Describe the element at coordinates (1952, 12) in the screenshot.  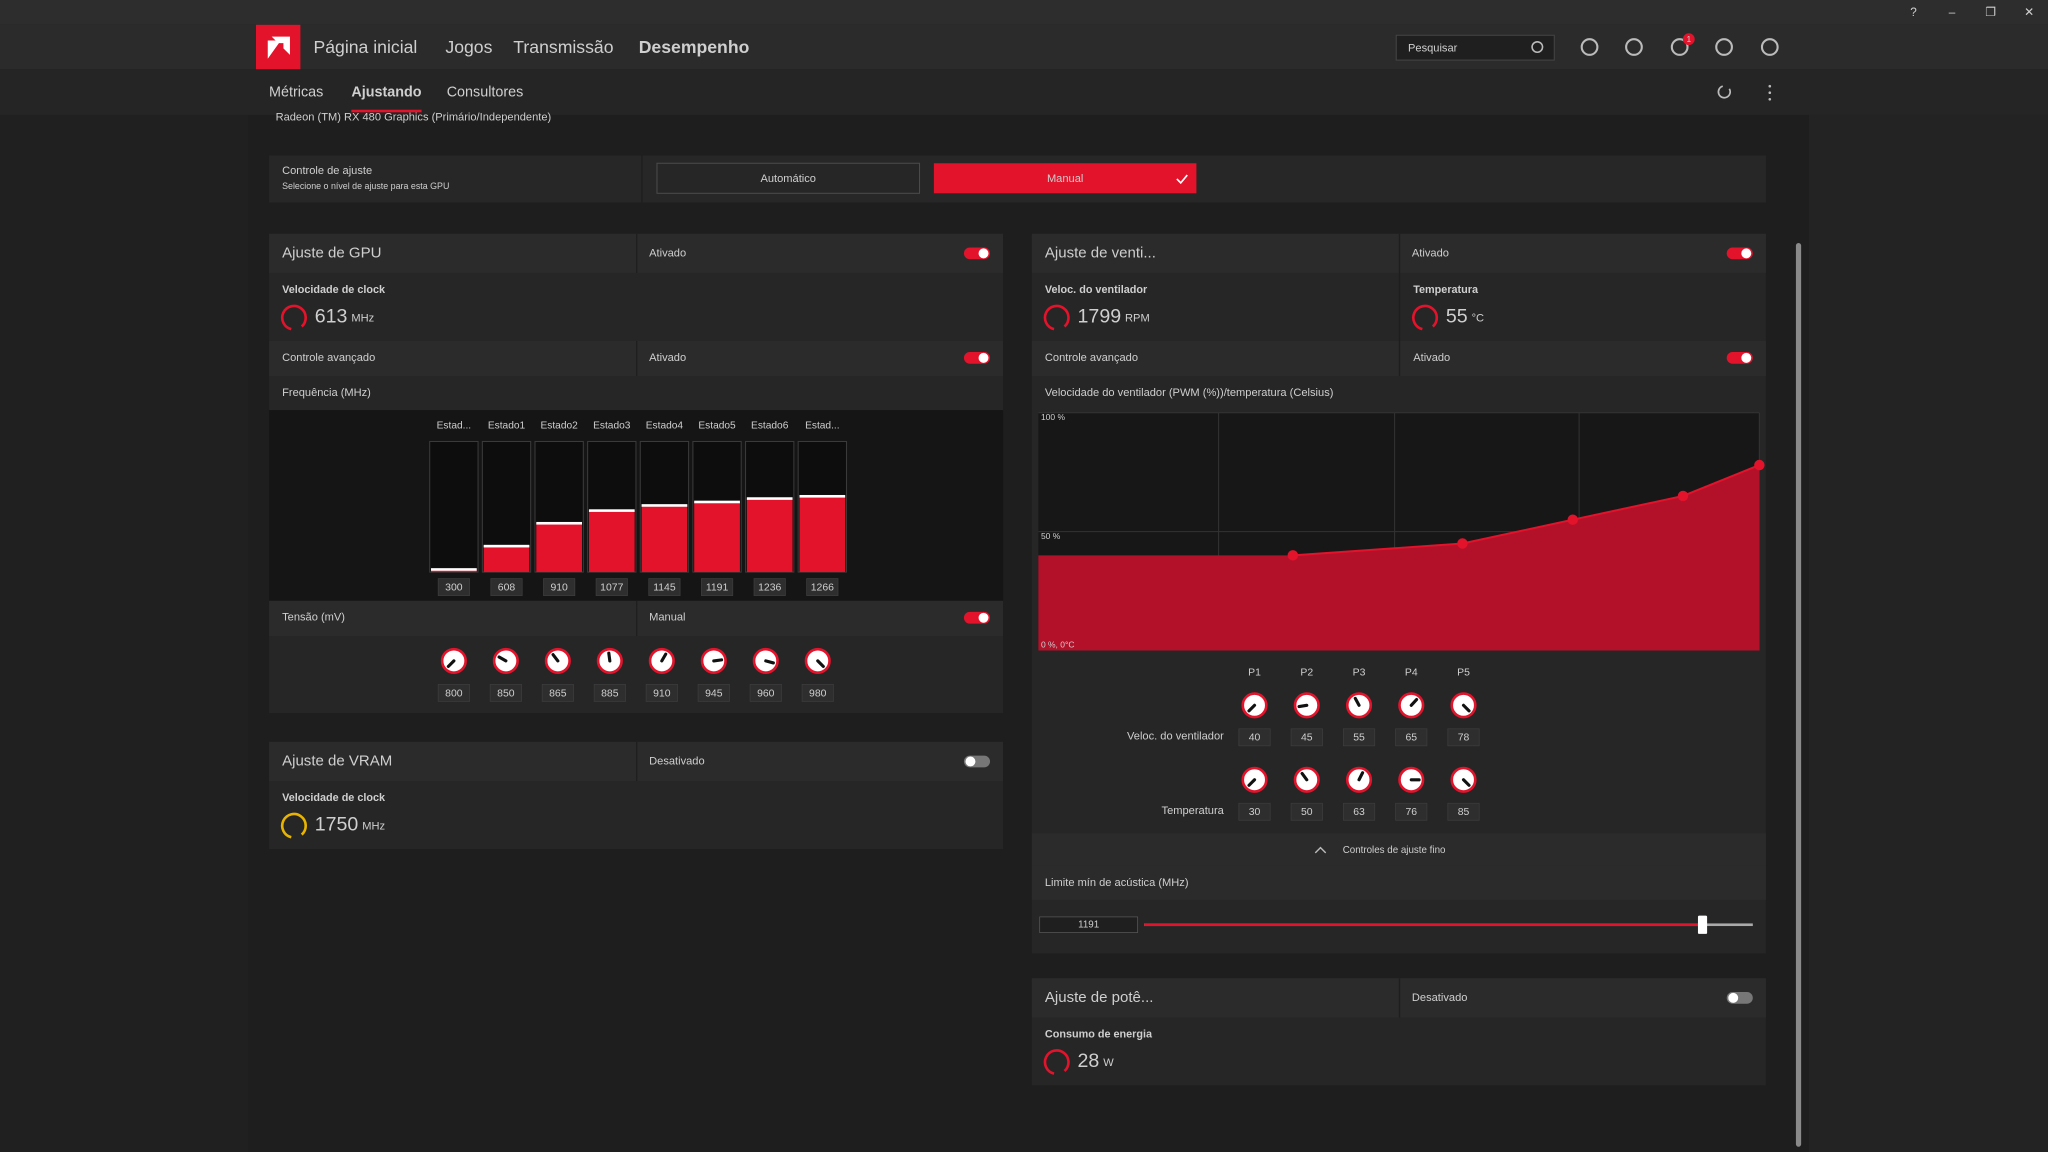
I see `window-control: –` at that location.